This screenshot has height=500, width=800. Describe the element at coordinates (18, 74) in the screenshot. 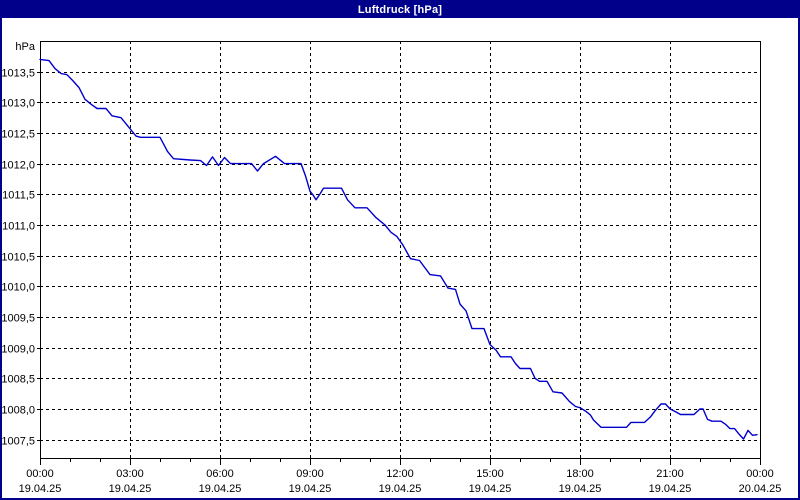

I see `y-tick-label: 1013,5` at that location.